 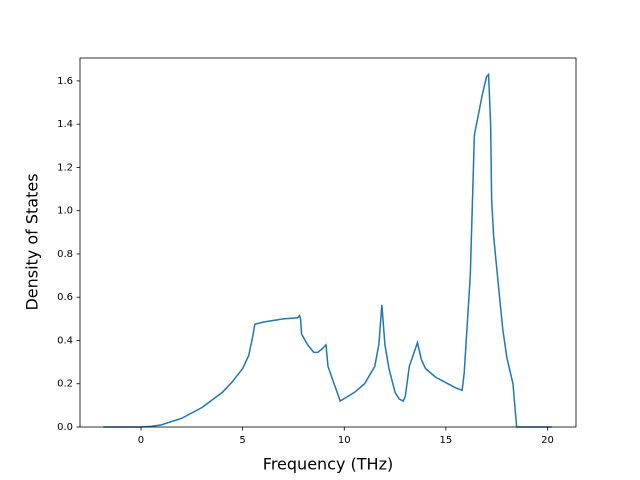 I want to click on x-tick-label: 15, so click(x=446, y=440).